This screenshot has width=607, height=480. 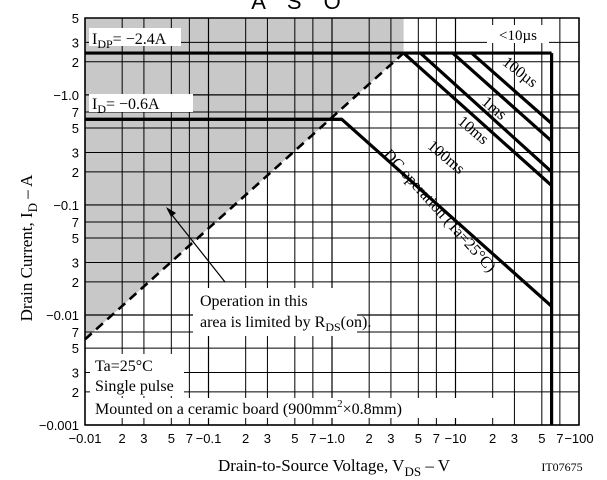 What do you see at coordinates (209, 438) in the screenshot?
I see `x-tick-label: −0.1` at bounding box center [209, 438].